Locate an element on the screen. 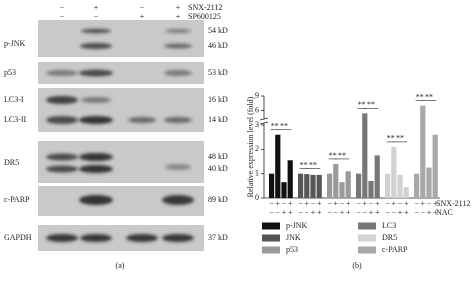 This screenshot has width=474, height=281. treatment-name: SP600125 is located at coordinates (204, 16).